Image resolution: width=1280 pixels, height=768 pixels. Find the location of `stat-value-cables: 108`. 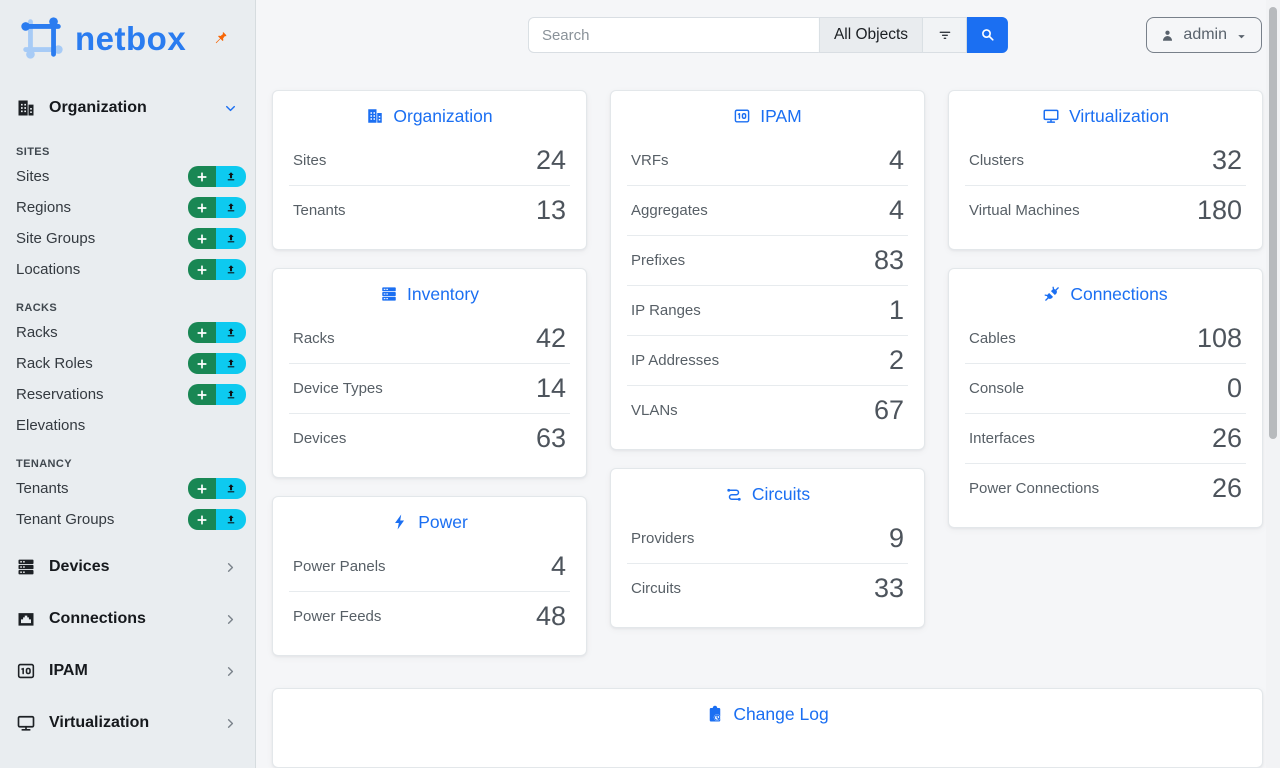

stat-value-cables: 108 is located at coordinates (1219, 337).